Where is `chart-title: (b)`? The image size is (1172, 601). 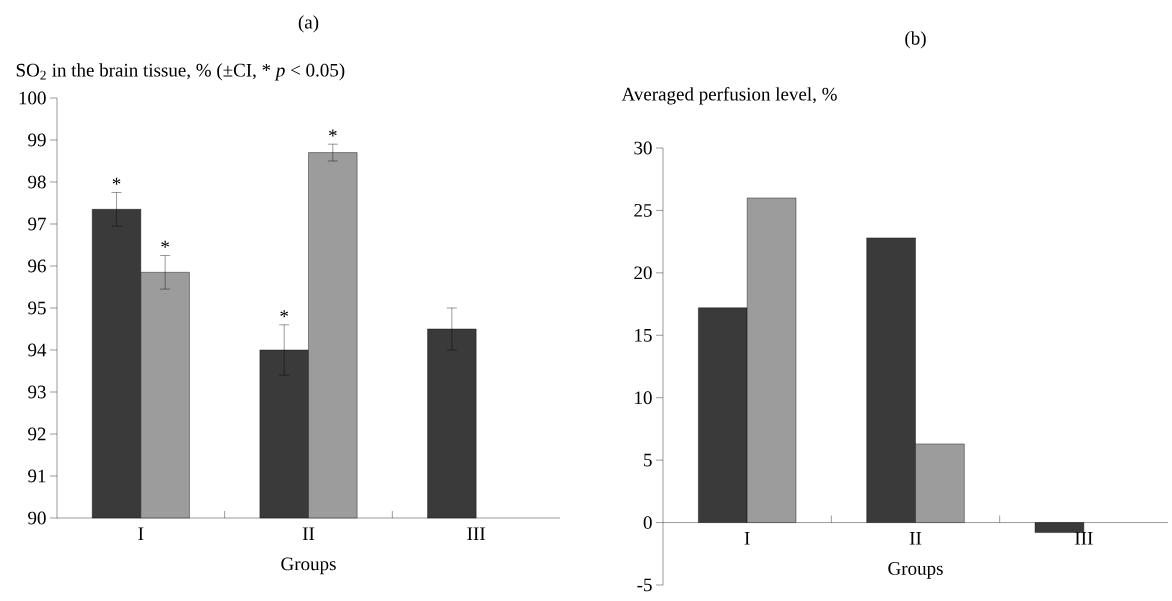
chart-title: (b) is located at coordinates (915, 40).